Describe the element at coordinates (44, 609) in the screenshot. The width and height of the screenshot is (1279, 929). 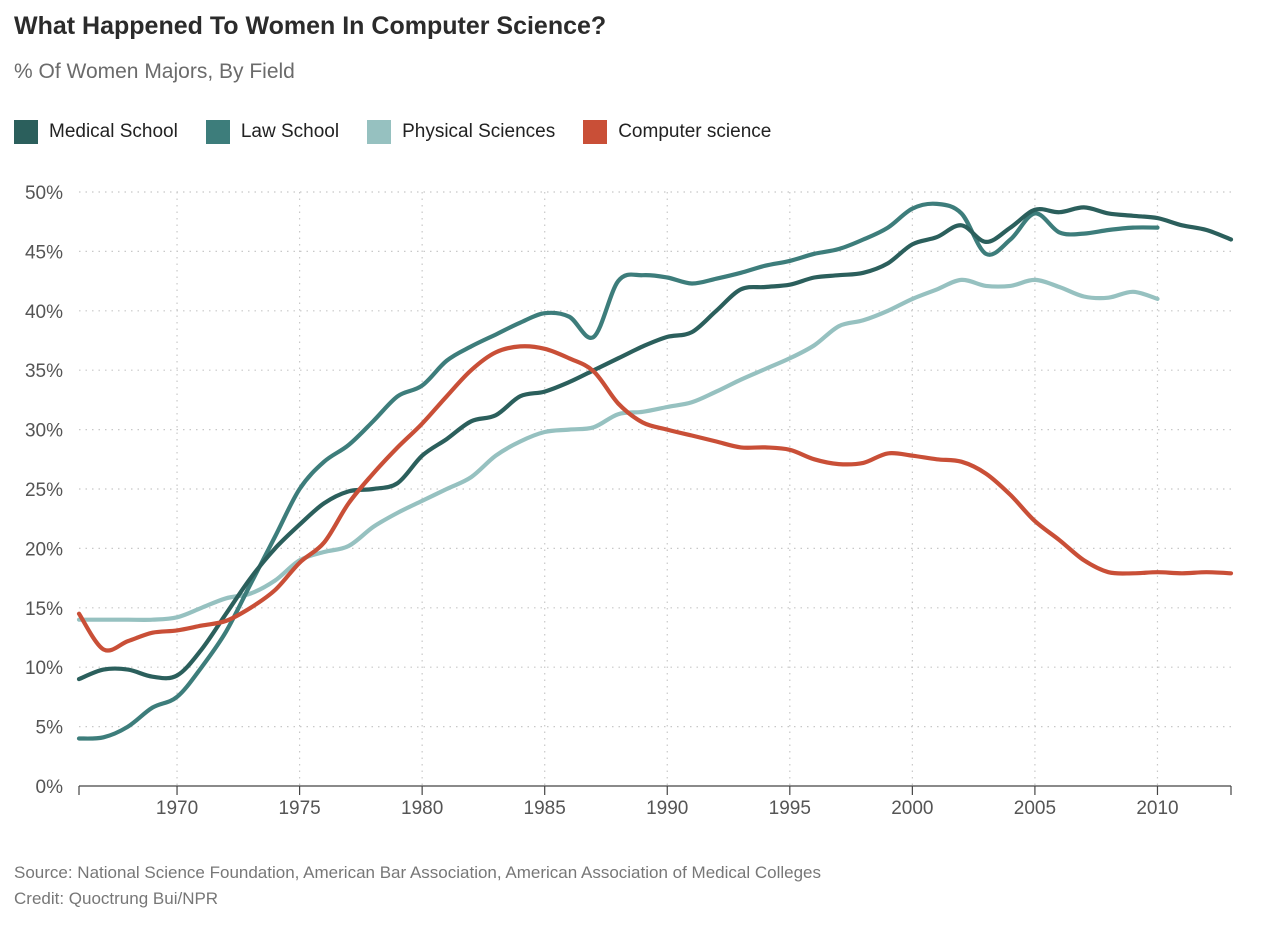
I see `y-tick-label: 15%` at that location.